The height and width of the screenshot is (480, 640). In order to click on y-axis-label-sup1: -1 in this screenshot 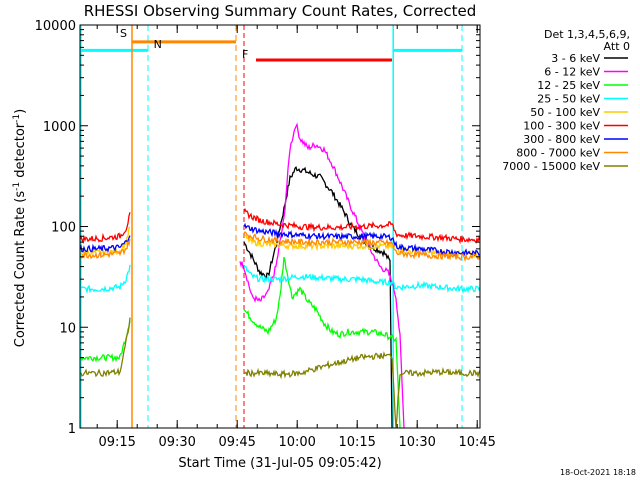, I will do `click(17, 186)`.